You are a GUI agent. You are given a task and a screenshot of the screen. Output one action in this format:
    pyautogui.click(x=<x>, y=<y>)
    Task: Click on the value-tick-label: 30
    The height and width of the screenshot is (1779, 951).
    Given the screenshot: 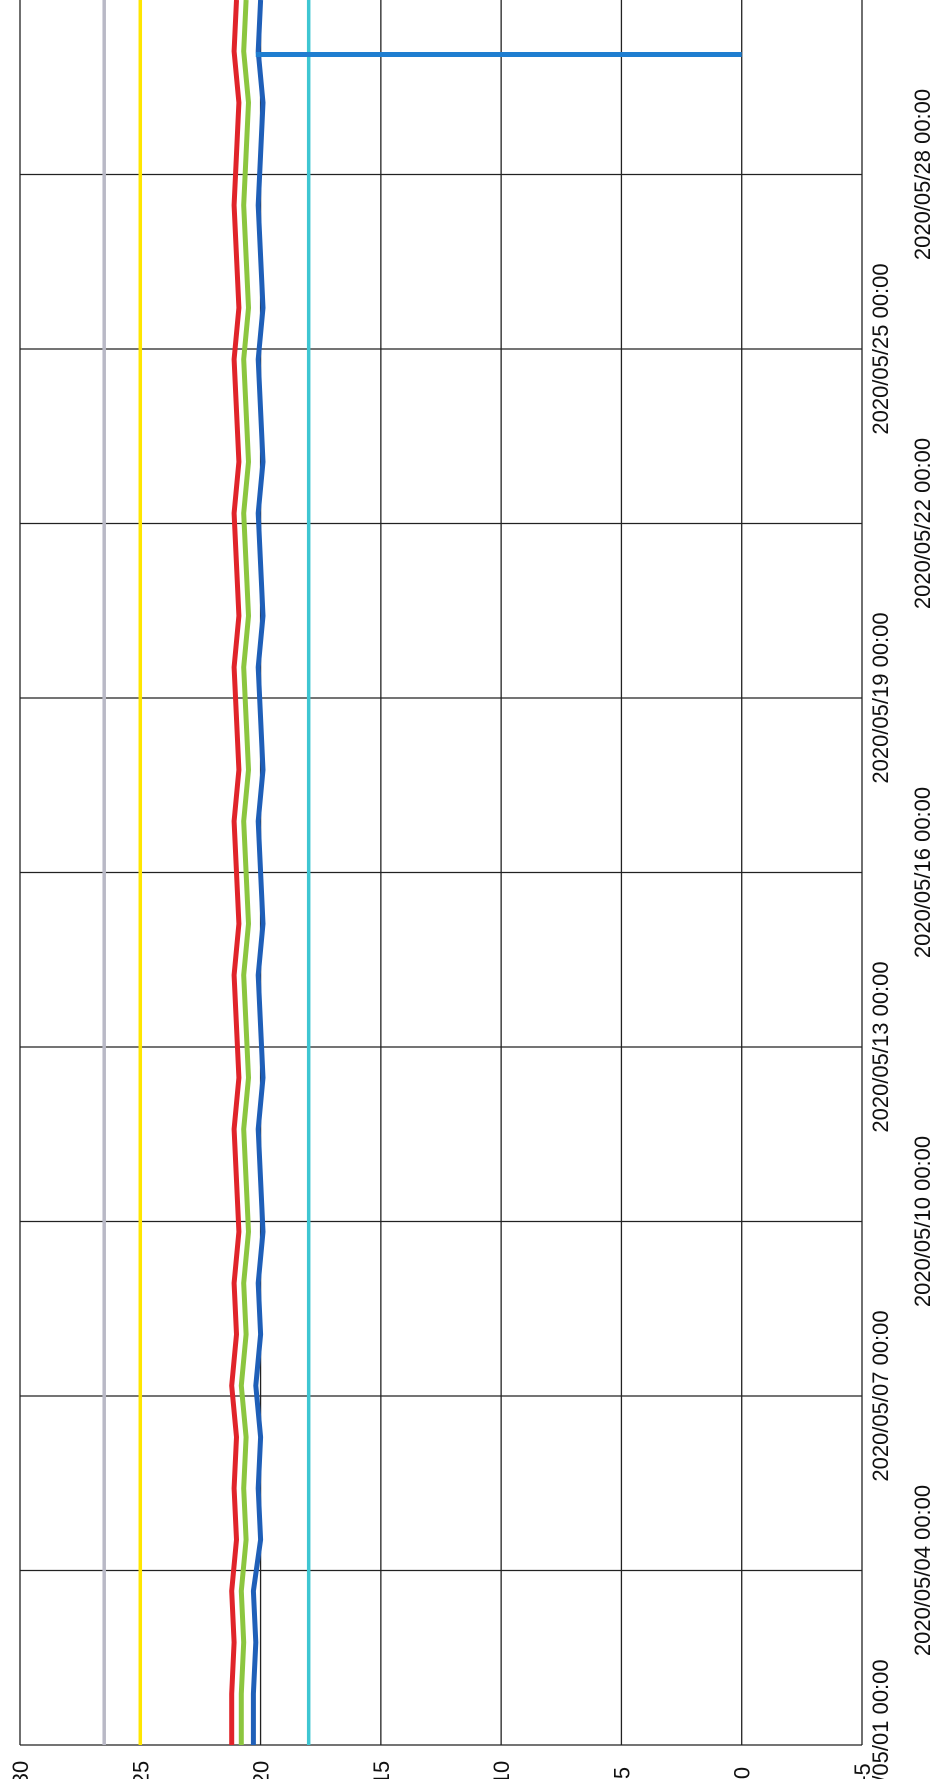 What is the action you would take?
    pyautogui.click(x=20, y=1770)
    